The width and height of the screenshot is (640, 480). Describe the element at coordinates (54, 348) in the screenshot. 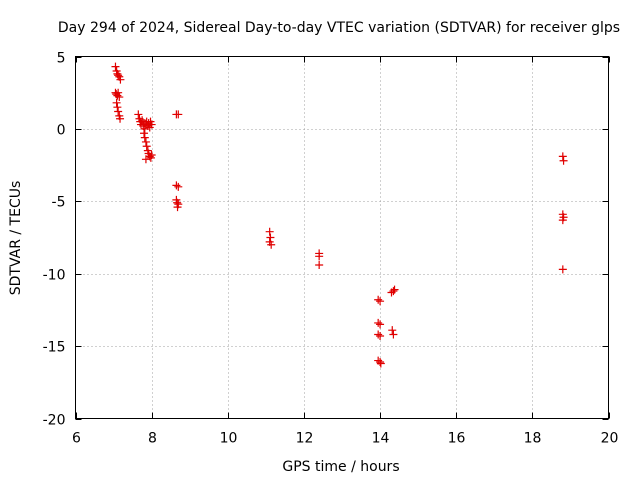

I see `y-tick-label: -15` at that location.